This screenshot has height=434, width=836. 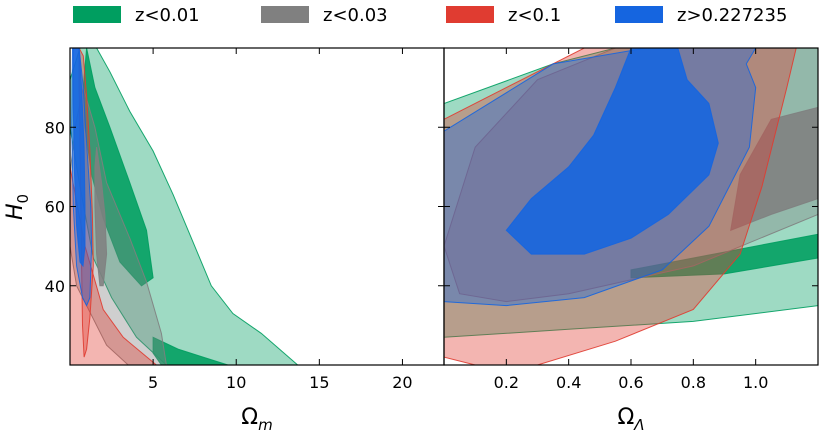 What do you see at coordinates (256, 419) in the screenshot?
I see `x-axis-label: Ωm` at bounding box center [256, 419].